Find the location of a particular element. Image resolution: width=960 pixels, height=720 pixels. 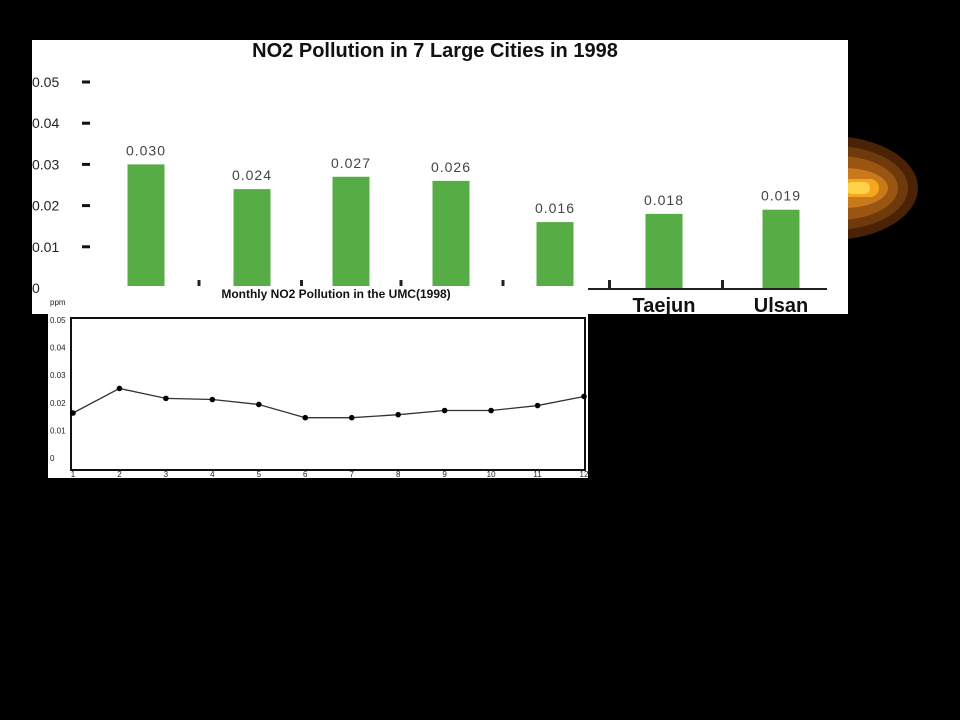

x-tick-label: 6 is located at coordinates (305, 474).